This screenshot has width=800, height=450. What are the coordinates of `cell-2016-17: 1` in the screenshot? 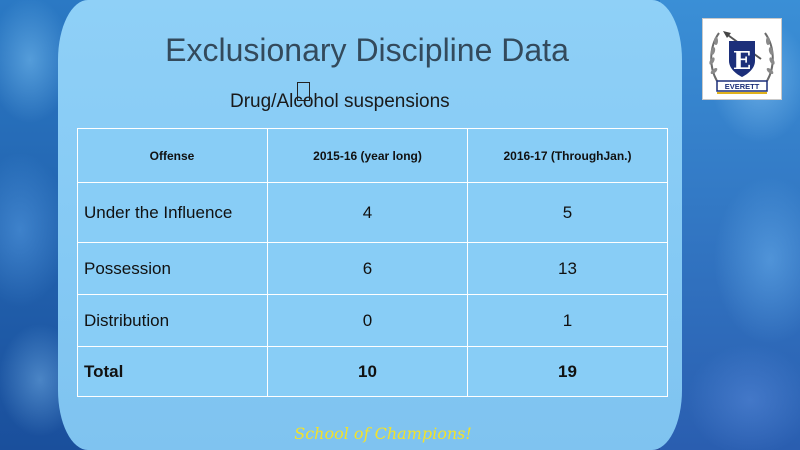 It's located at (567, 320).